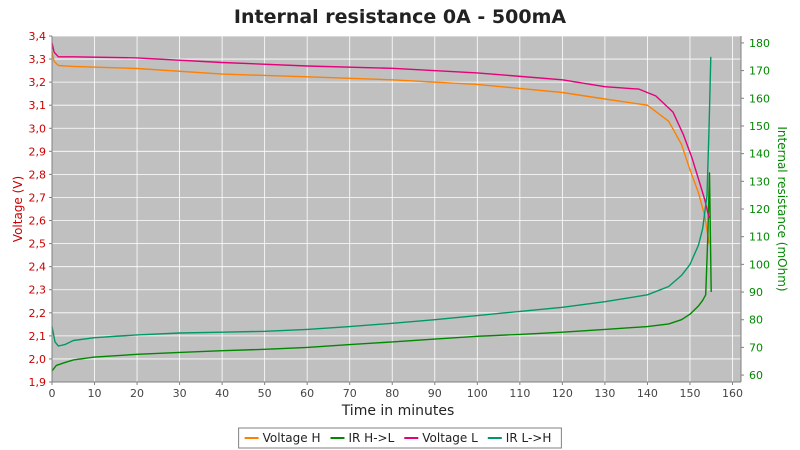 This screenshot has height=450, width=800. I want to click on tick-label-right: 100, so click(759, 264).